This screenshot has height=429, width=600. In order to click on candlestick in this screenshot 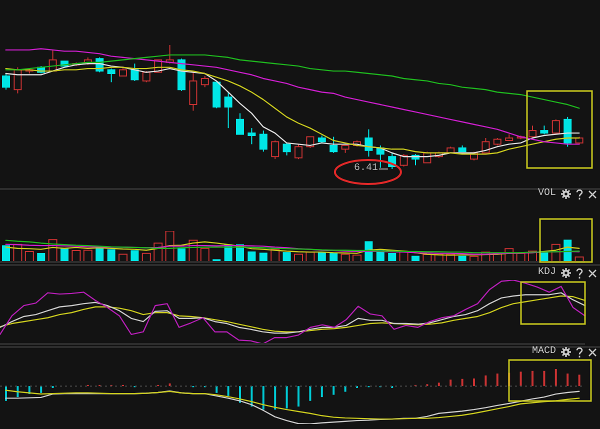, I will do `click(252, 136)`.